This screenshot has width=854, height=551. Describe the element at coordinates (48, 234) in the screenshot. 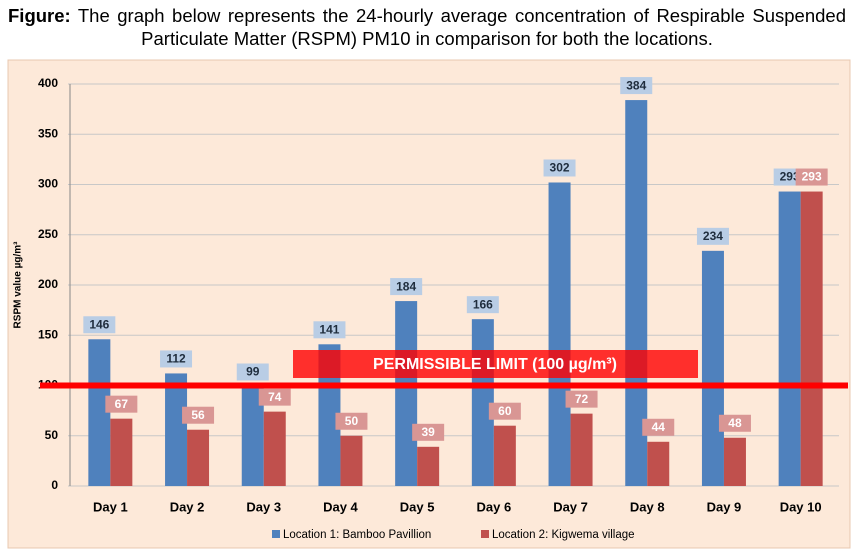

I see `y-tick-label: 250` at that location.